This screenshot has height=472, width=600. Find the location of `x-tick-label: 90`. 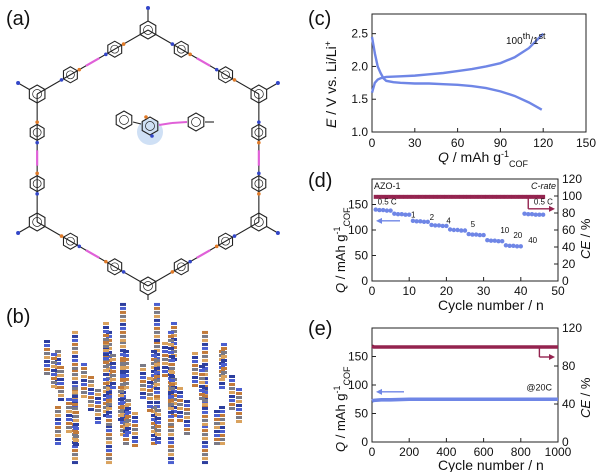

x-tick-label: 90 is located at coordinates (501, 143).